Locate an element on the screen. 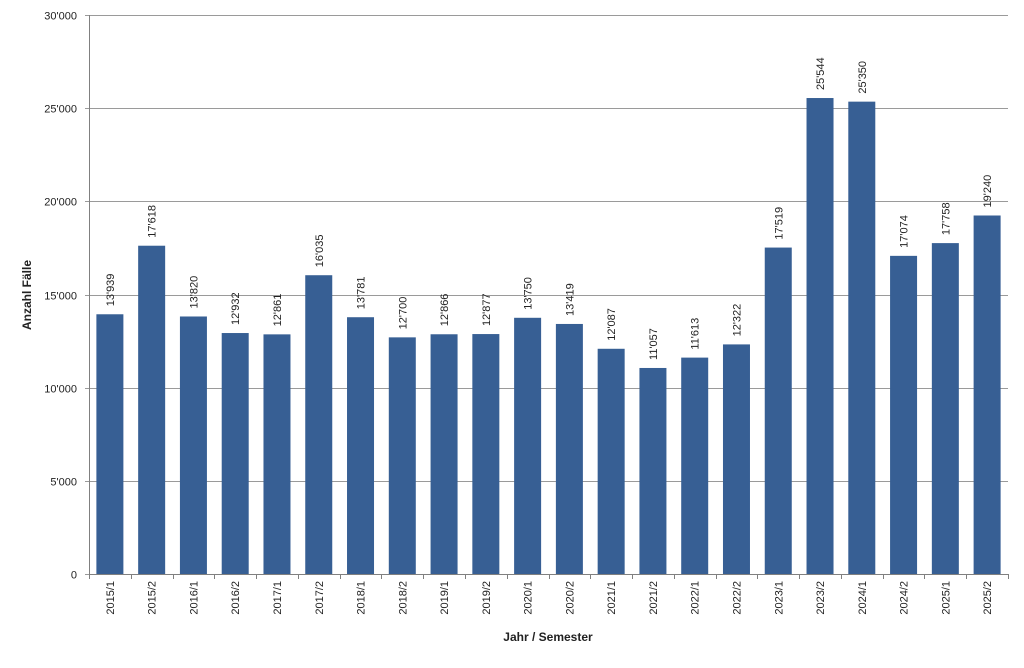  x-tick-label: 2023/1 is located at coordinates (779, 598).